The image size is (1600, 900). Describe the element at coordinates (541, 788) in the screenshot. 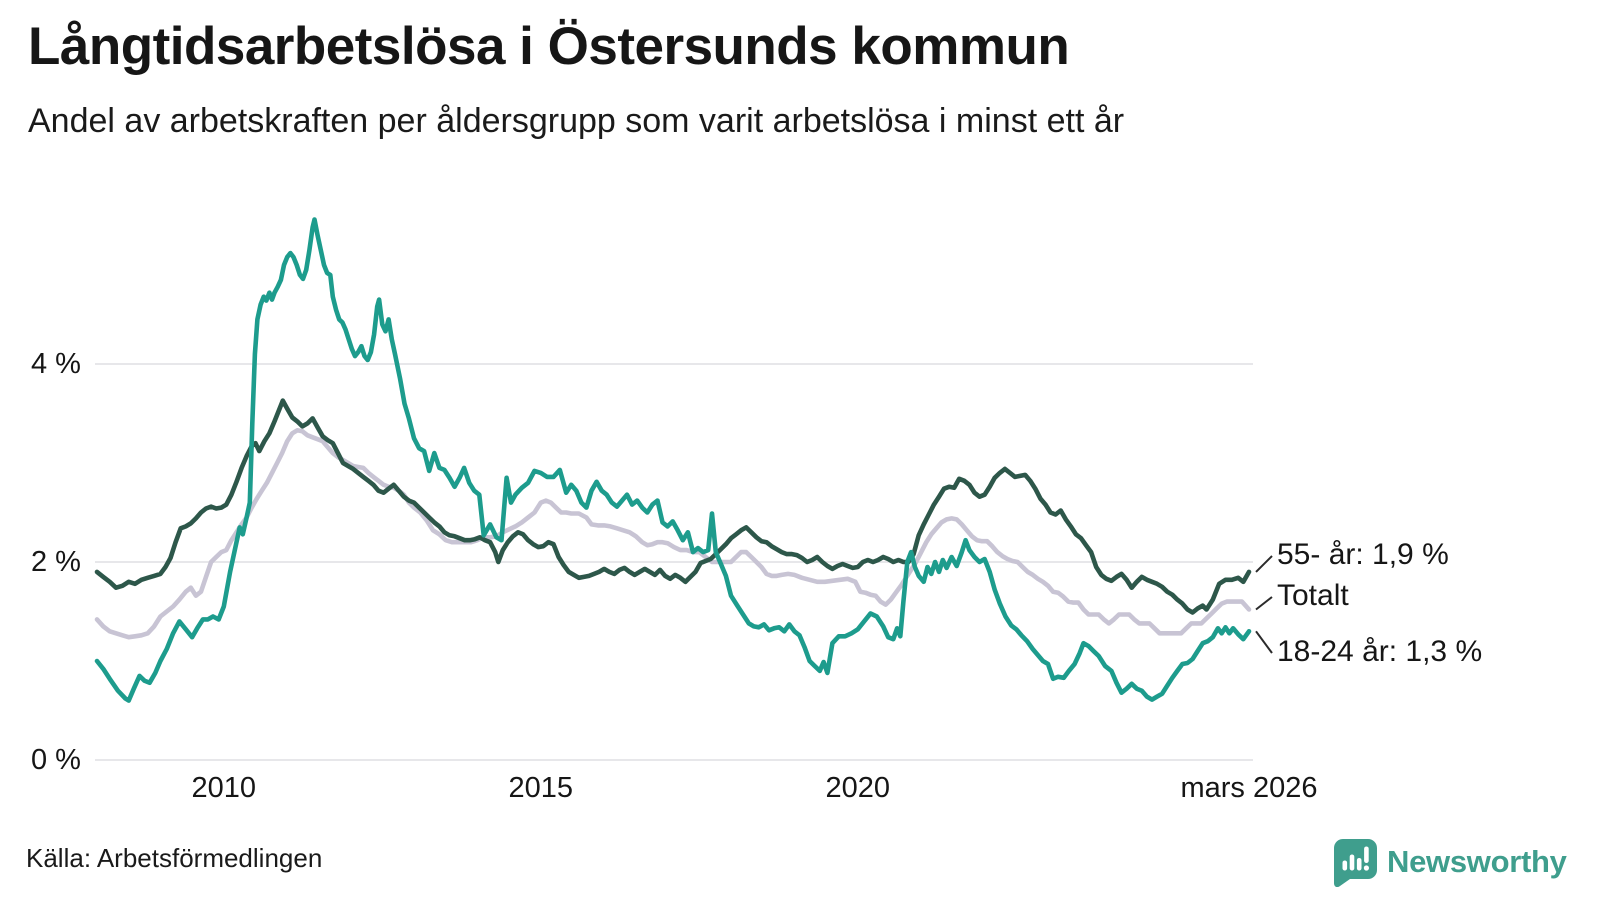

I see `x-axis-tick-label-2015: 2015` at that location.